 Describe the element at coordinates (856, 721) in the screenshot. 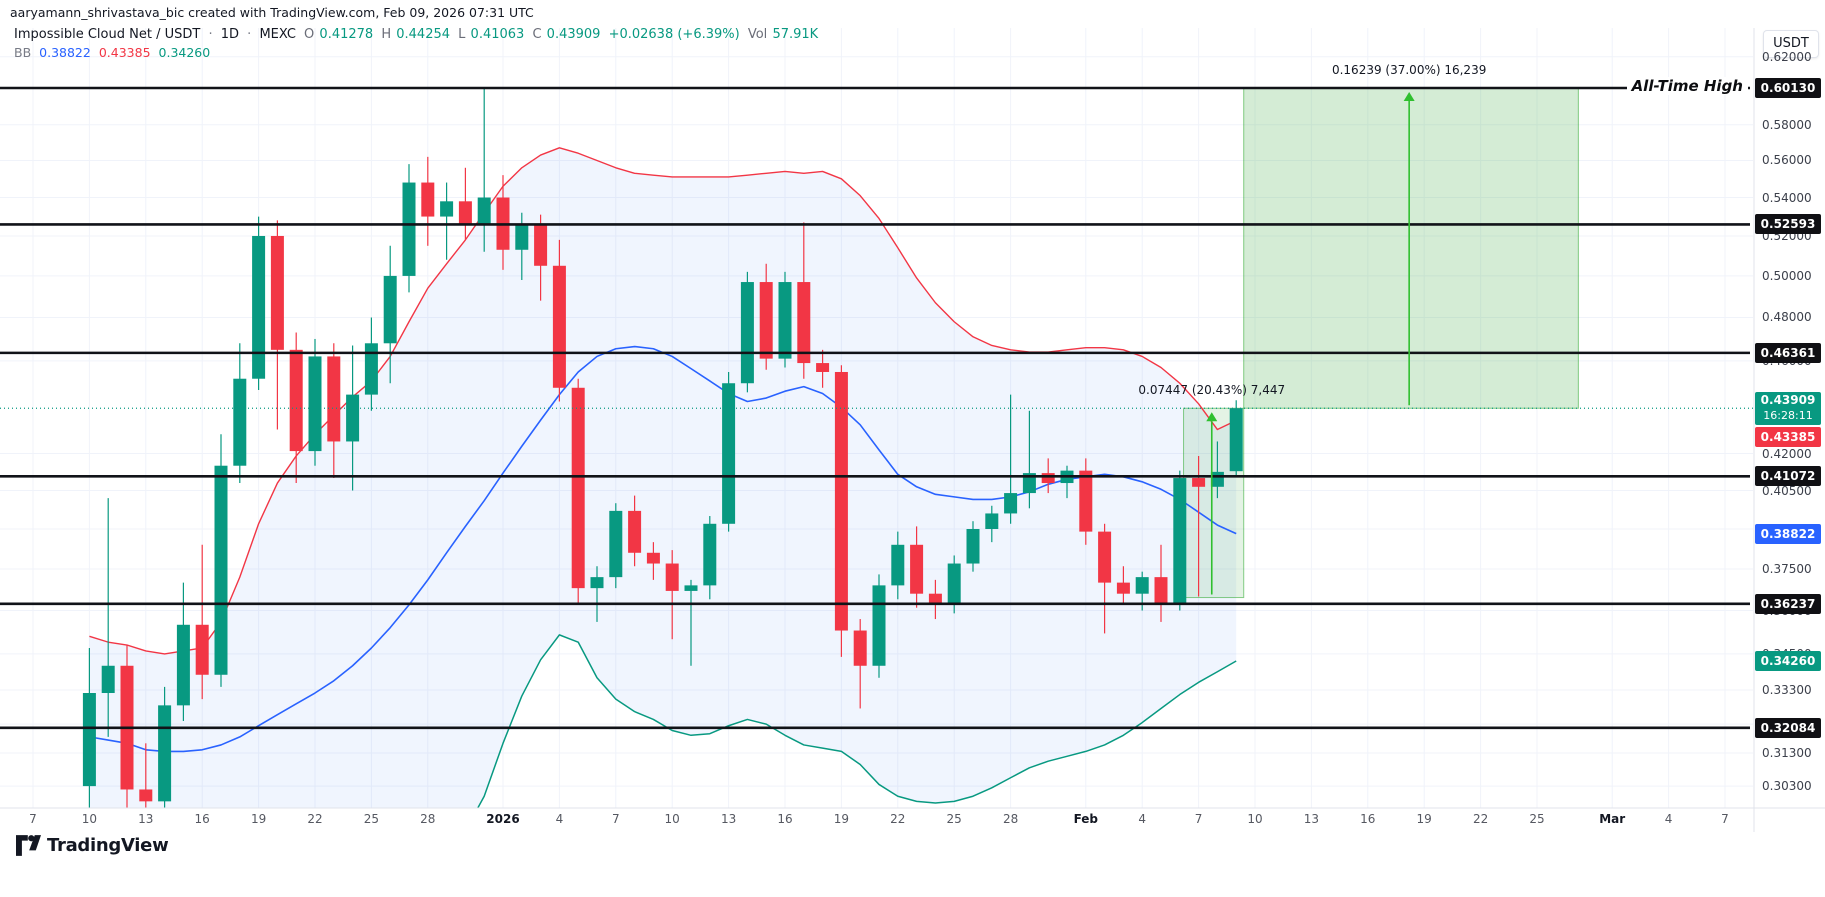

I see `bb-band-line` at that location.